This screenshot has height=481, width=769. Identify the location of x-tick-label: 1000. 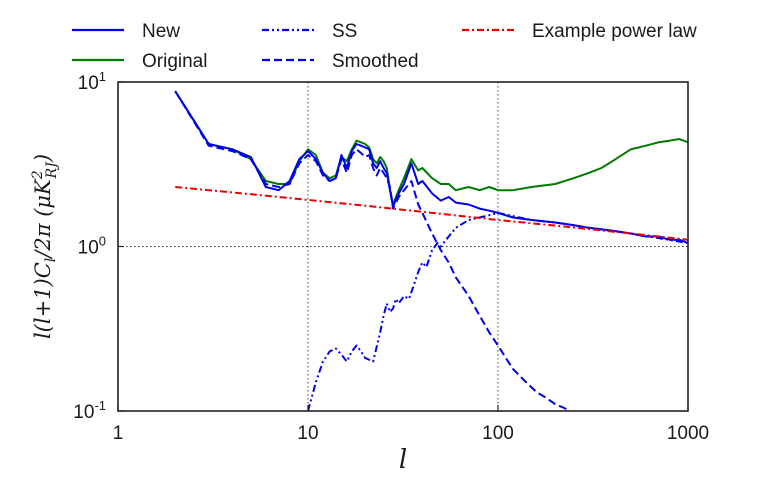
(688, 433).